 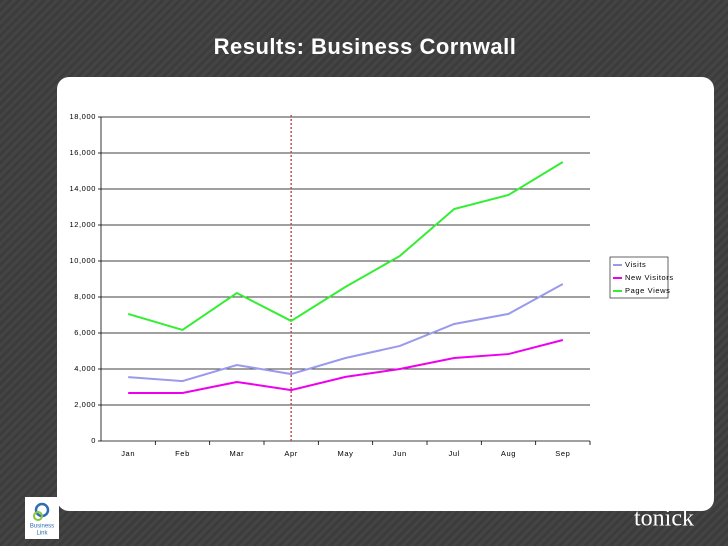 I want to click on business-link-logo: Business Link, so click(x=42, y=518).